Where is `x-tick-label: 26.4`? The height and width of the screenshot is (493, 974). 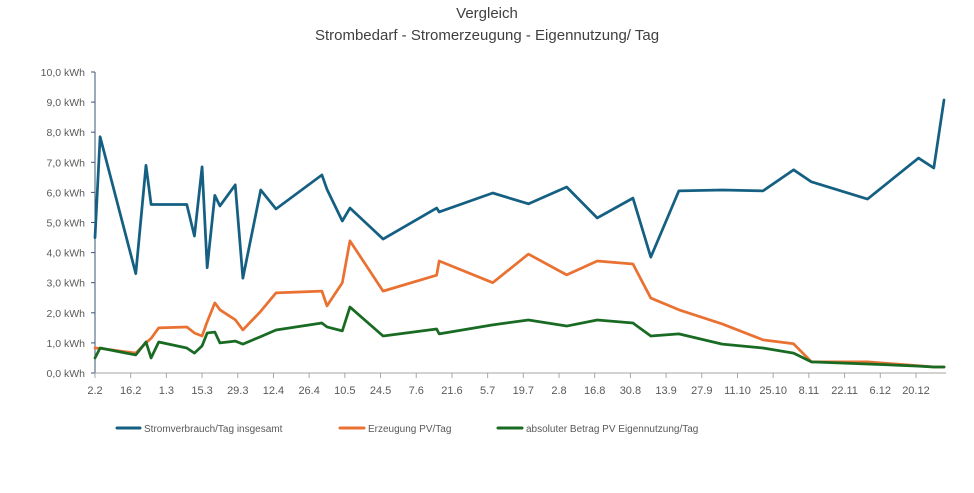 x-tick-label: 26.4 is located at coordinates (308, 391).